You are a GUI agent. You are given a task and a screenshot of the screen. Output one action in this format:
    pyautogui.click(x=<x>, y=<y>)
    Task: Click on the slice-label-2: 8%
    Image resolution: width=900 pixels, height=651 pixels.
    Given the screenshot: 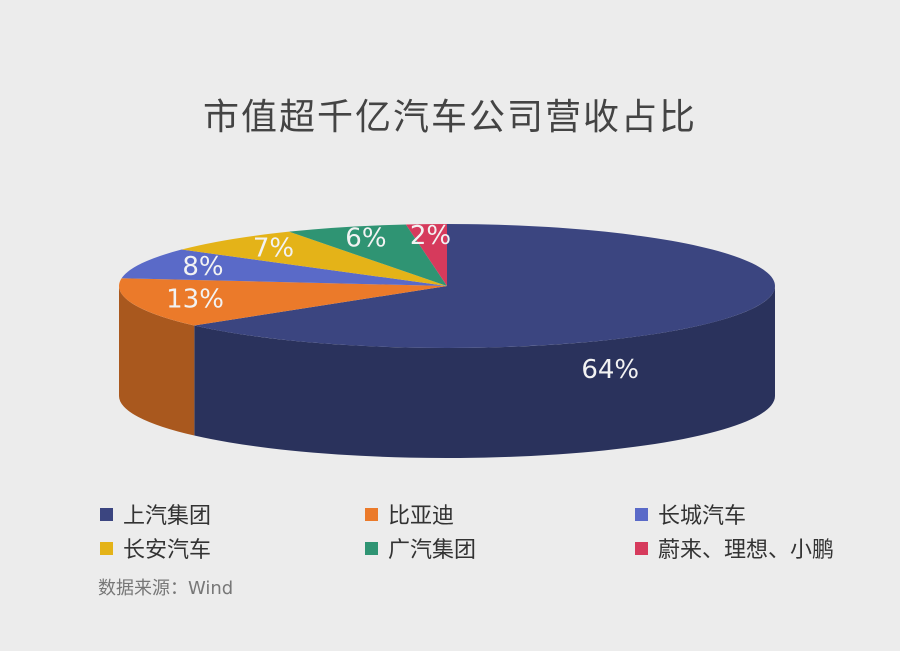 What is the action you would take?
    pyautogui.click(x=202, y=267)
    